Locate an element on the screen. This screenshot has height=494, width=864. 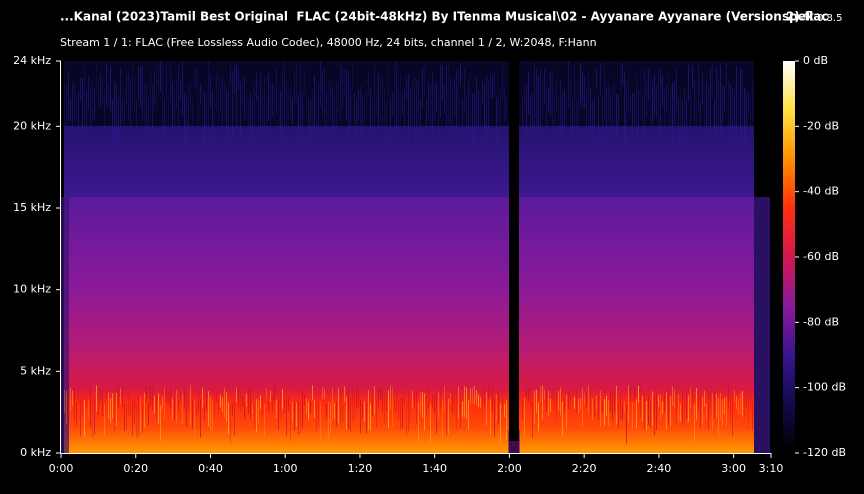
y-tick-label: 5 kHz is located at coordinates (35, 370).